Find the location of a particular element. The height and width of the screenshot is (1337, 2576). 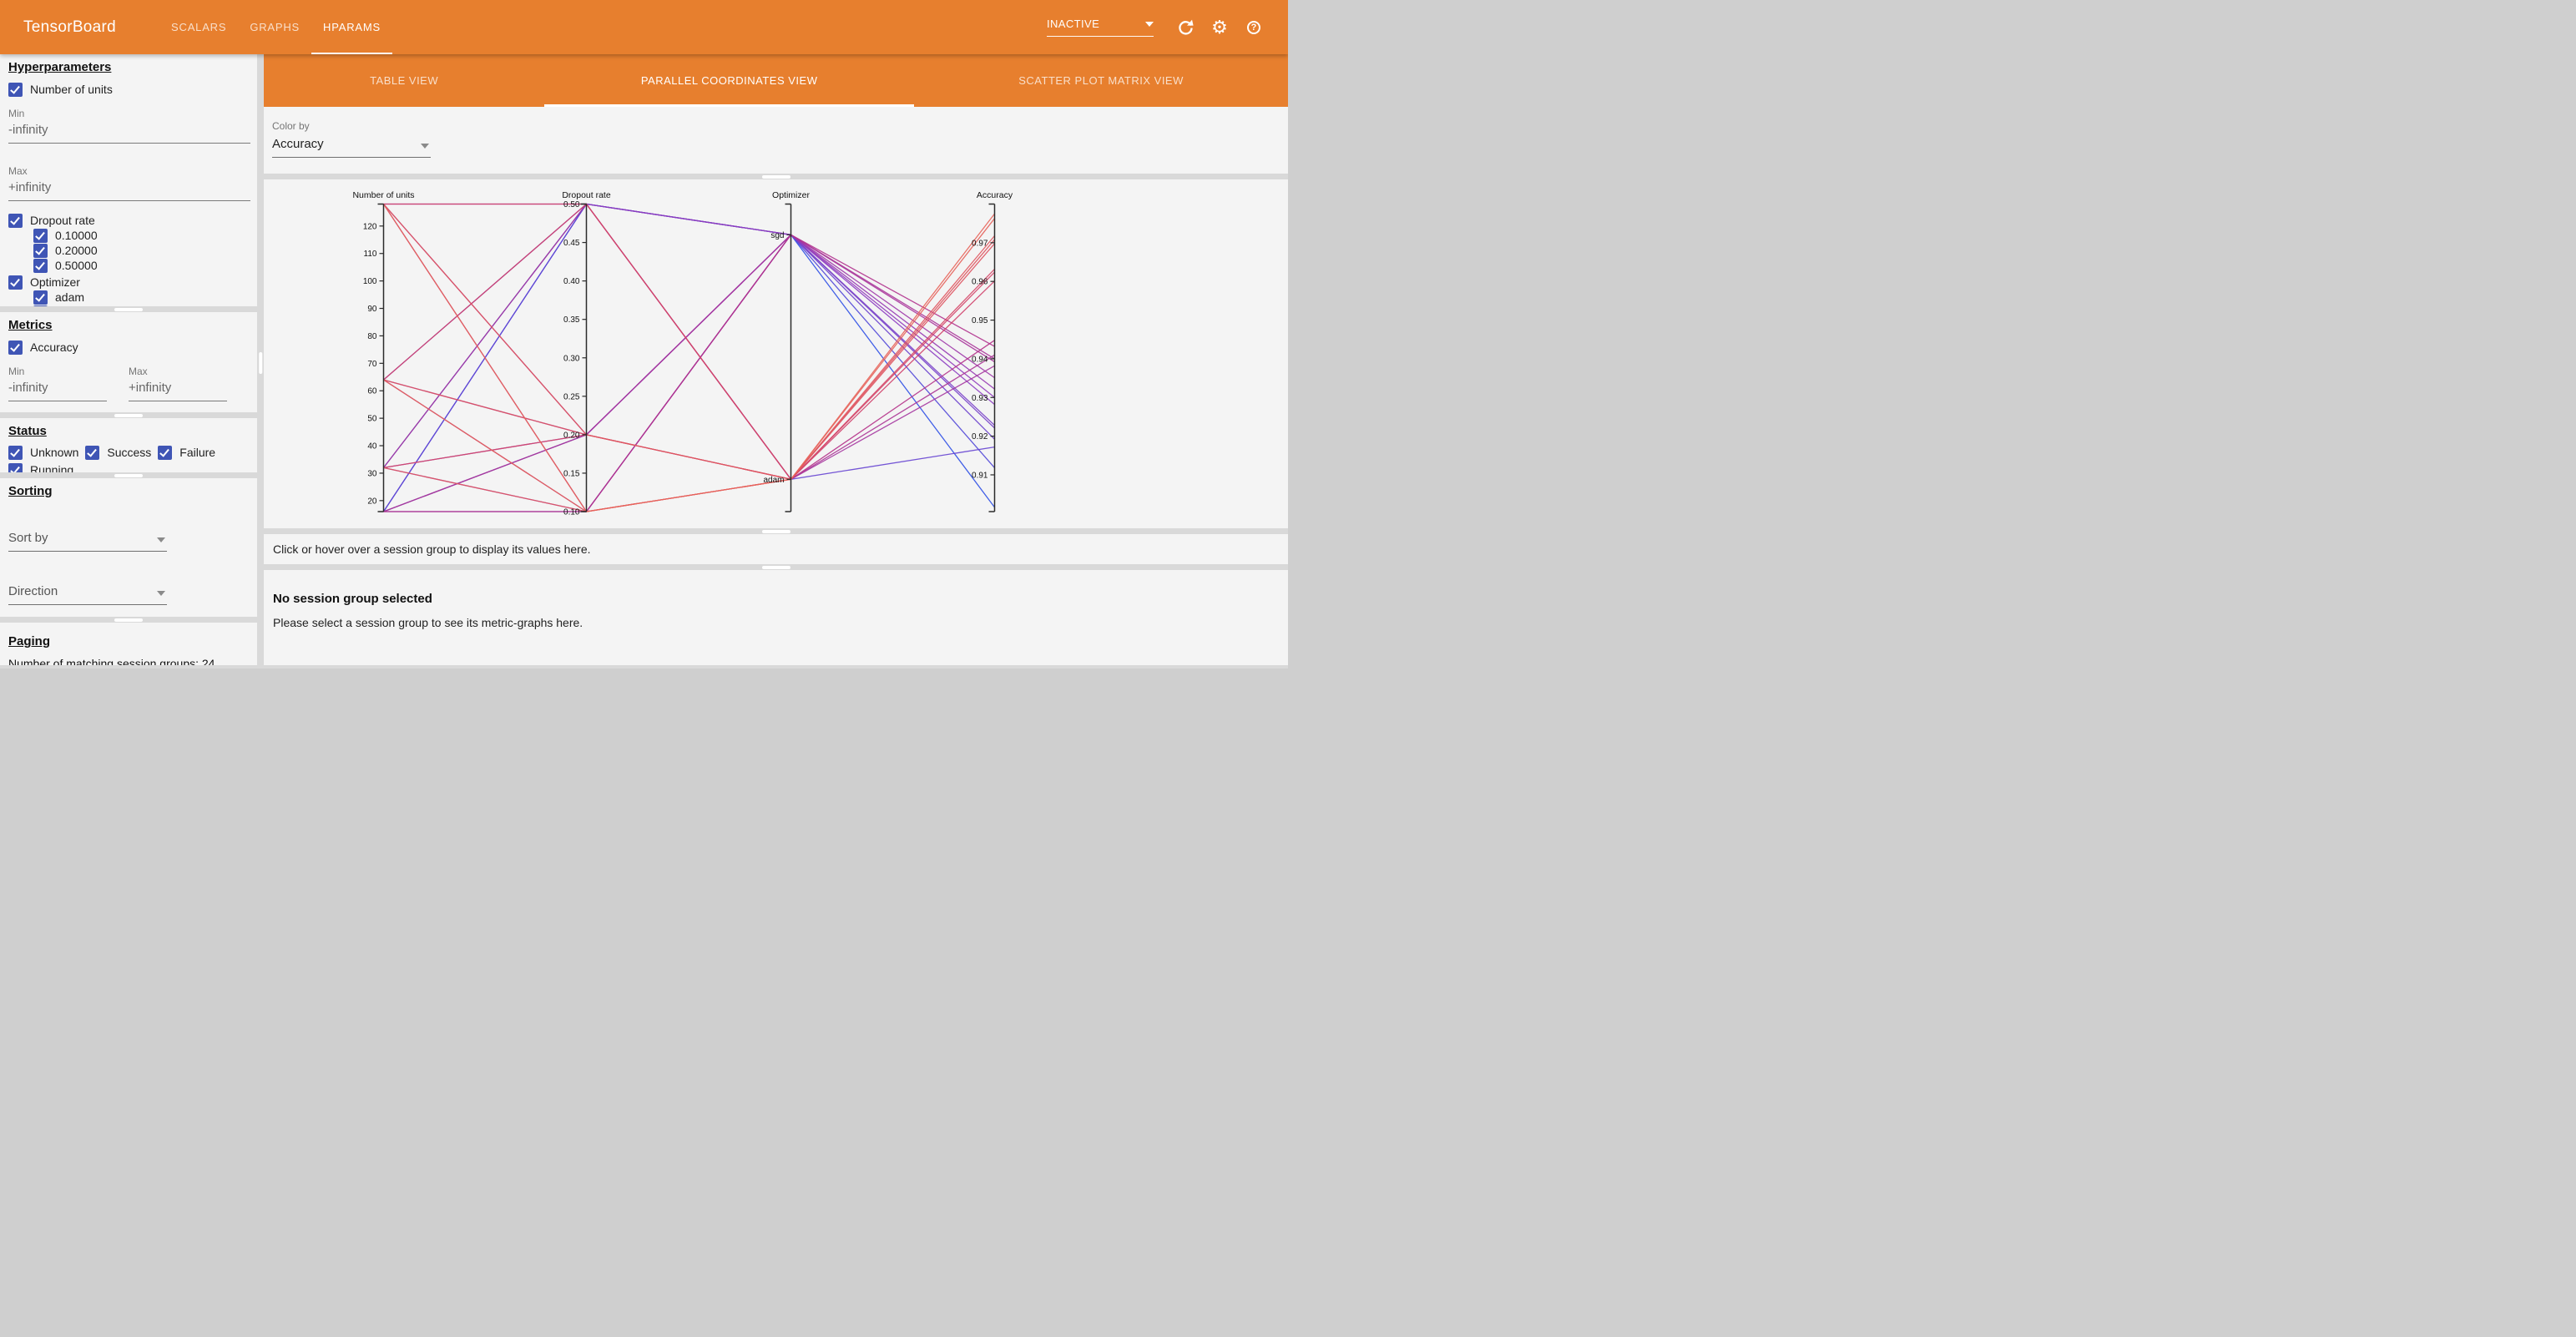

dropout-value-label: 0.20000 is located at coordinates (76, 251).